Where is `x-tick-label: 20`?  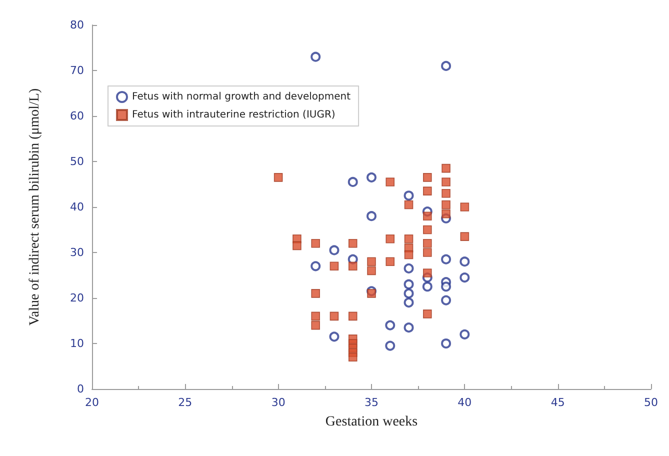 x-tick-label: 20 is located at coordinates (92, 402).